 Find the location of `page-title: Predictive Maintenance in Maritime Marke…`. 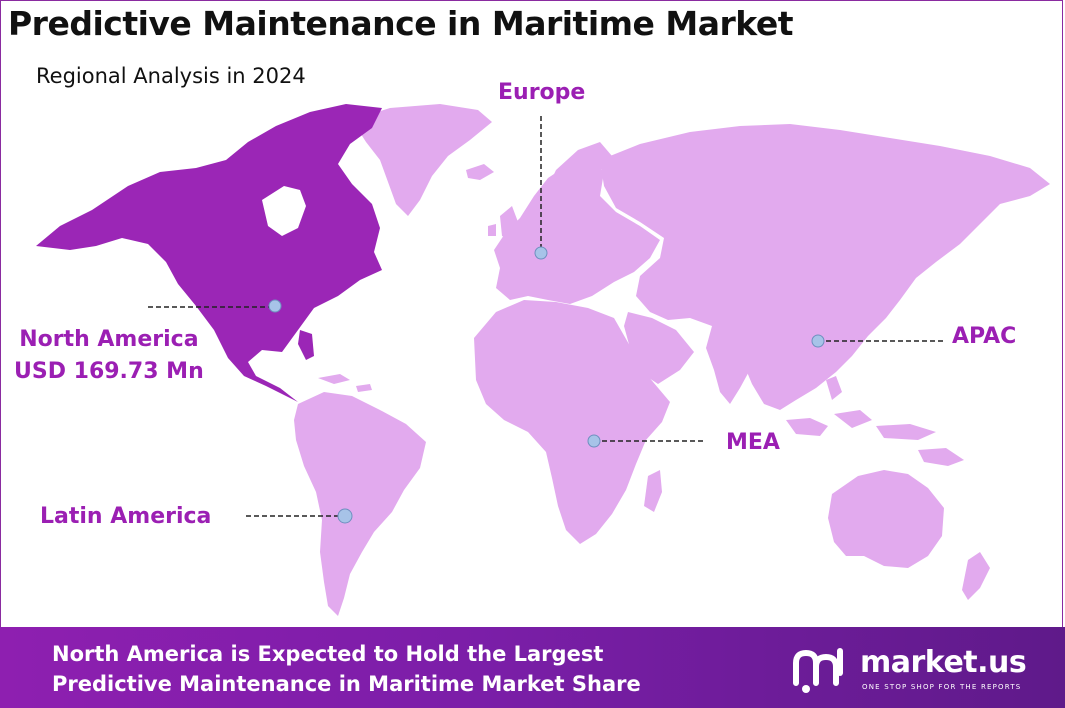

page-title: Predictive Maintenance in Maritime Marke… is located at coordinates (401, 23).